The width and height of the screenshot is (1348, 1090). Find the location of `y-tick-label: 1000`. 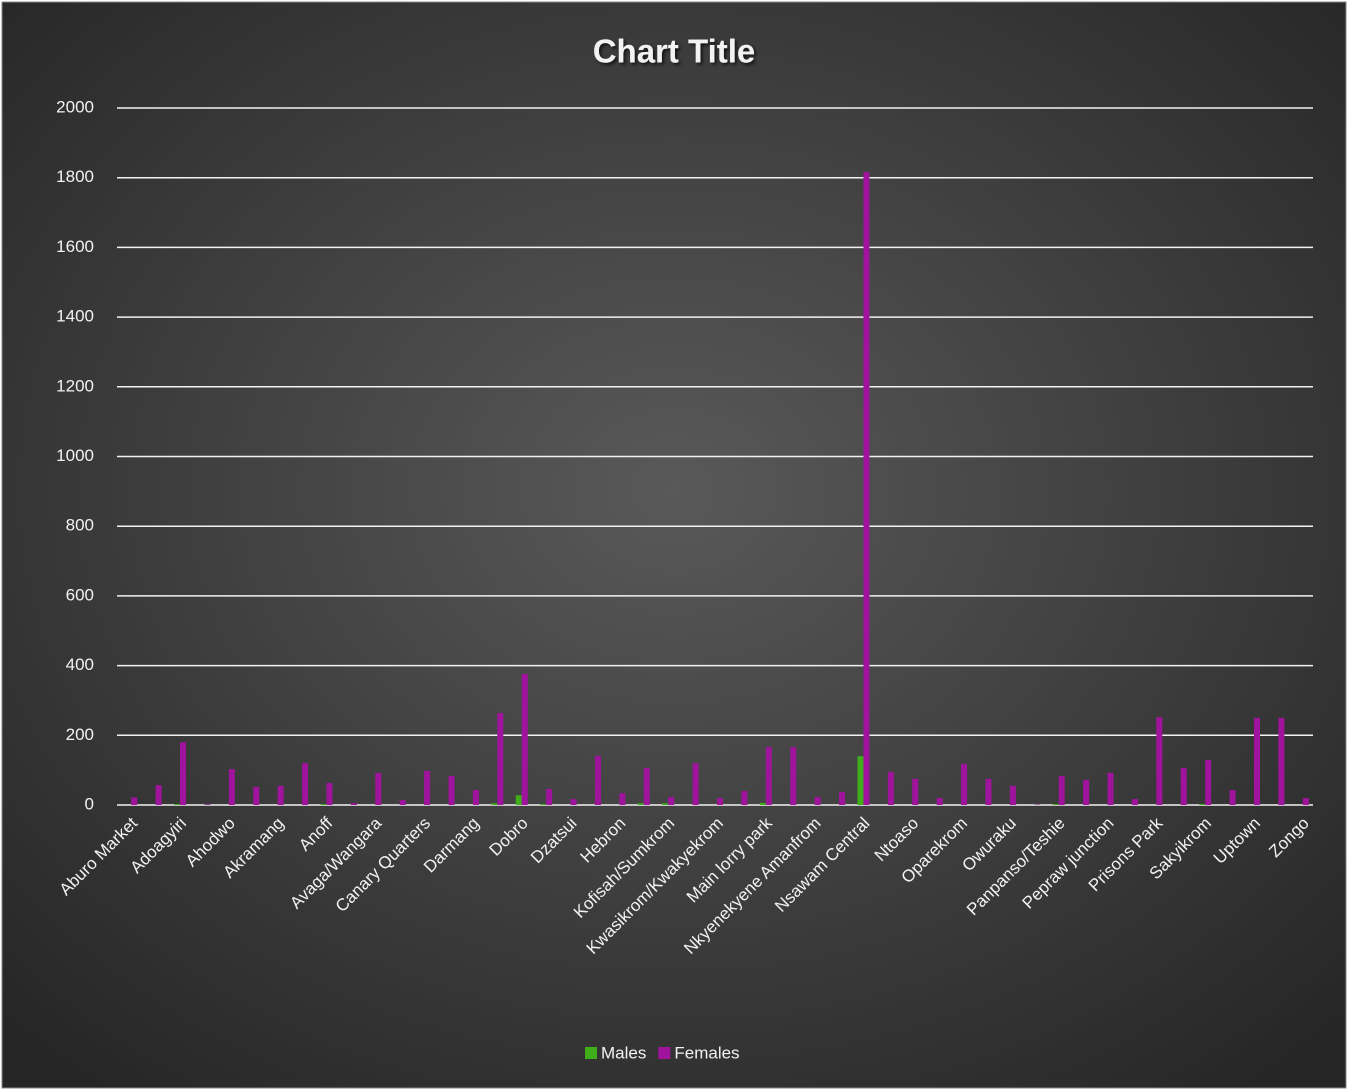

y-tick-label: 1000 is located at coordinates (75, 455).